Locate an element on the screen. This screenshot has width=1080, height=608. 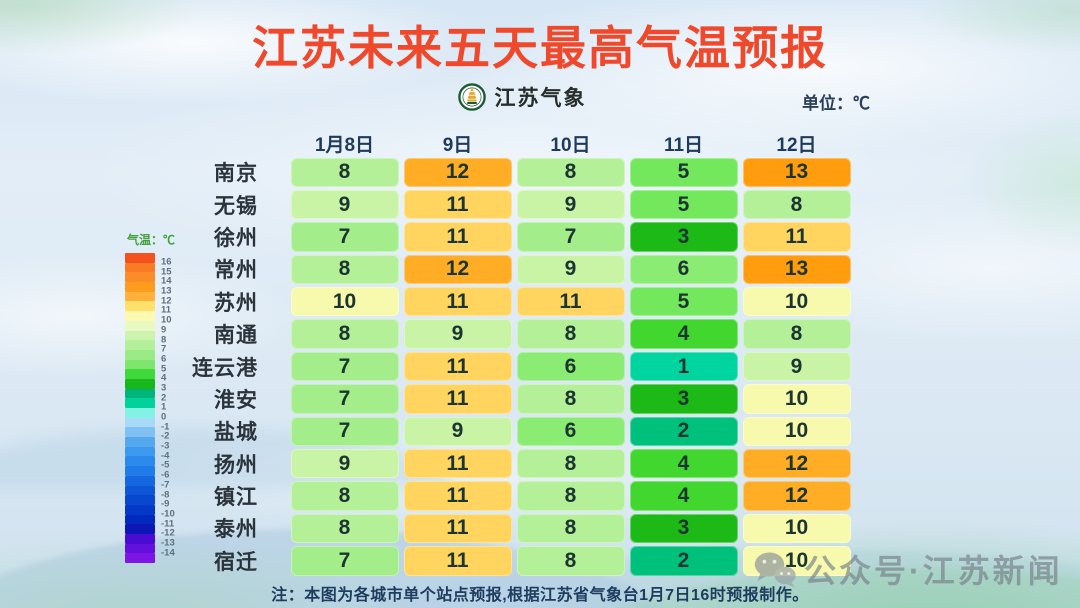
legend-band-row: -12 is located at coordinates (170, 531).